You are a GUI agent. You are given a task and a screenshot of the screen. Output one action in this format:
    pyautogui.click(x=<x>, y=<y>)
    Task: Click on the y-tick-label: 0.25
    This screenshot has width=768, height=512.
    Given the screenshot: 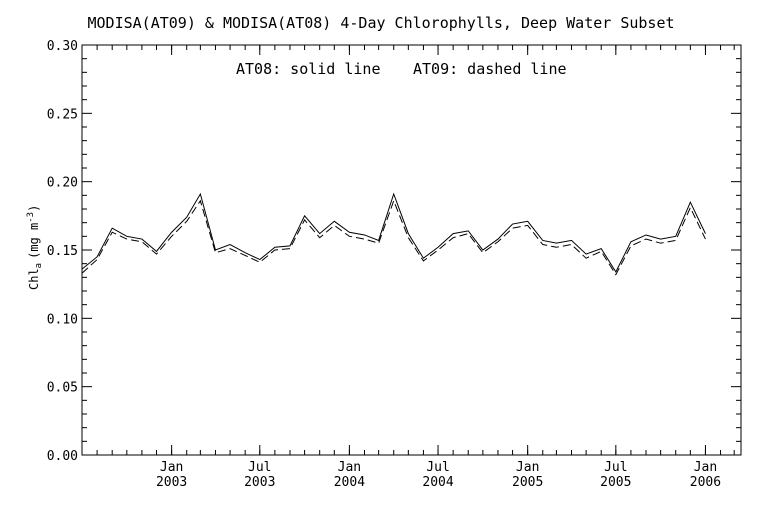 What is the action you would take?
    pyautogui.click(x=62, y=114)
    